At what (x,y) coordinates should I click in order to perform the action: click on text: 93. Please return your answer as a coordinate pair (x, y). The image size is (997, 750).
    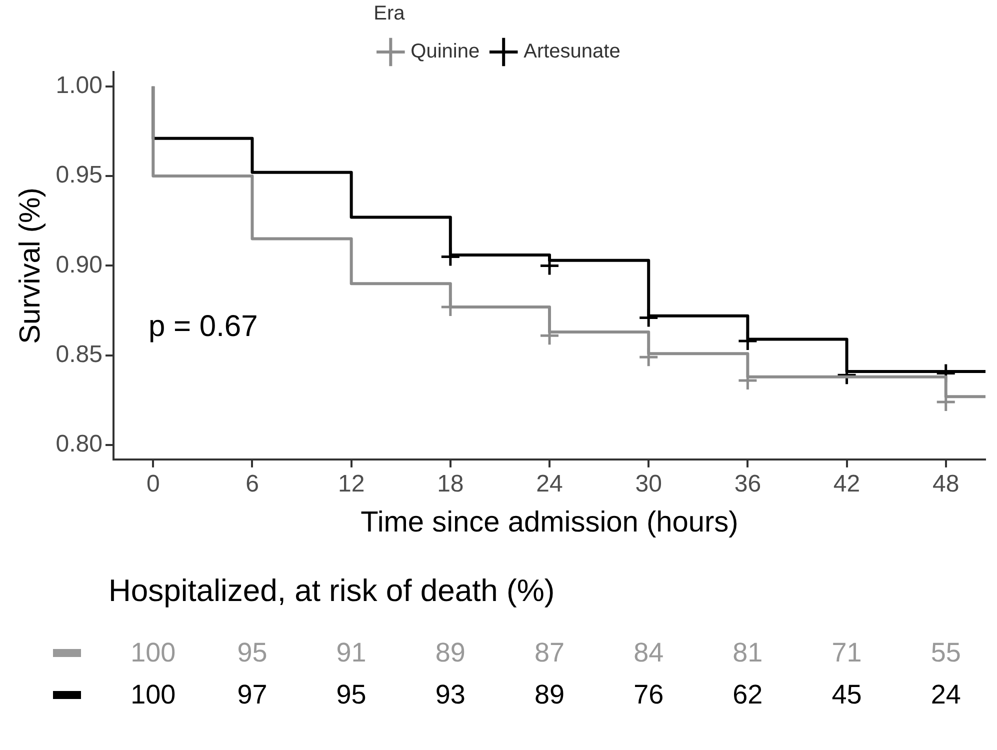
    Looking at the image, I should click on (450, 695).